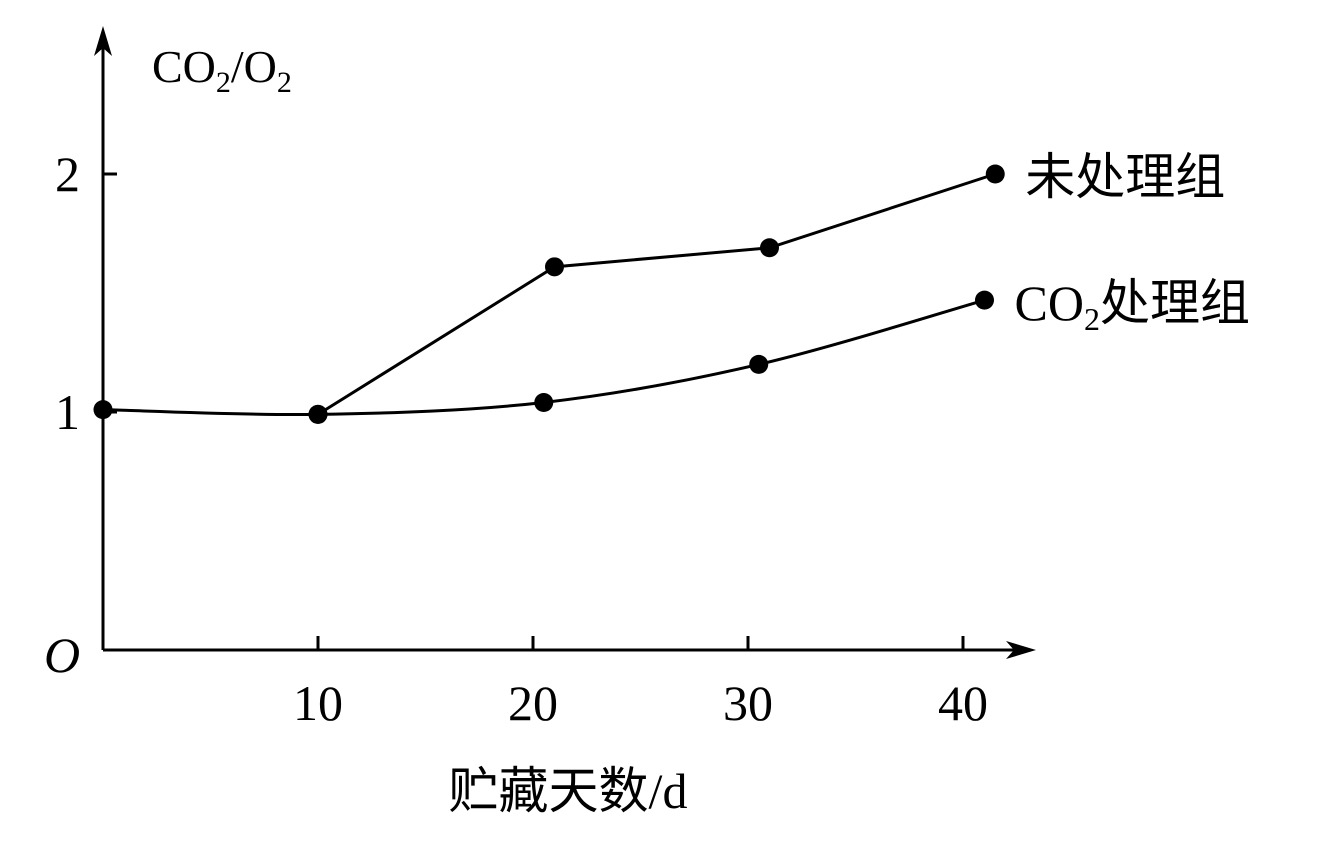  Describe the element at coordinates (103, 41) in the screenshot. I see `y-axis-arrow` at that location.